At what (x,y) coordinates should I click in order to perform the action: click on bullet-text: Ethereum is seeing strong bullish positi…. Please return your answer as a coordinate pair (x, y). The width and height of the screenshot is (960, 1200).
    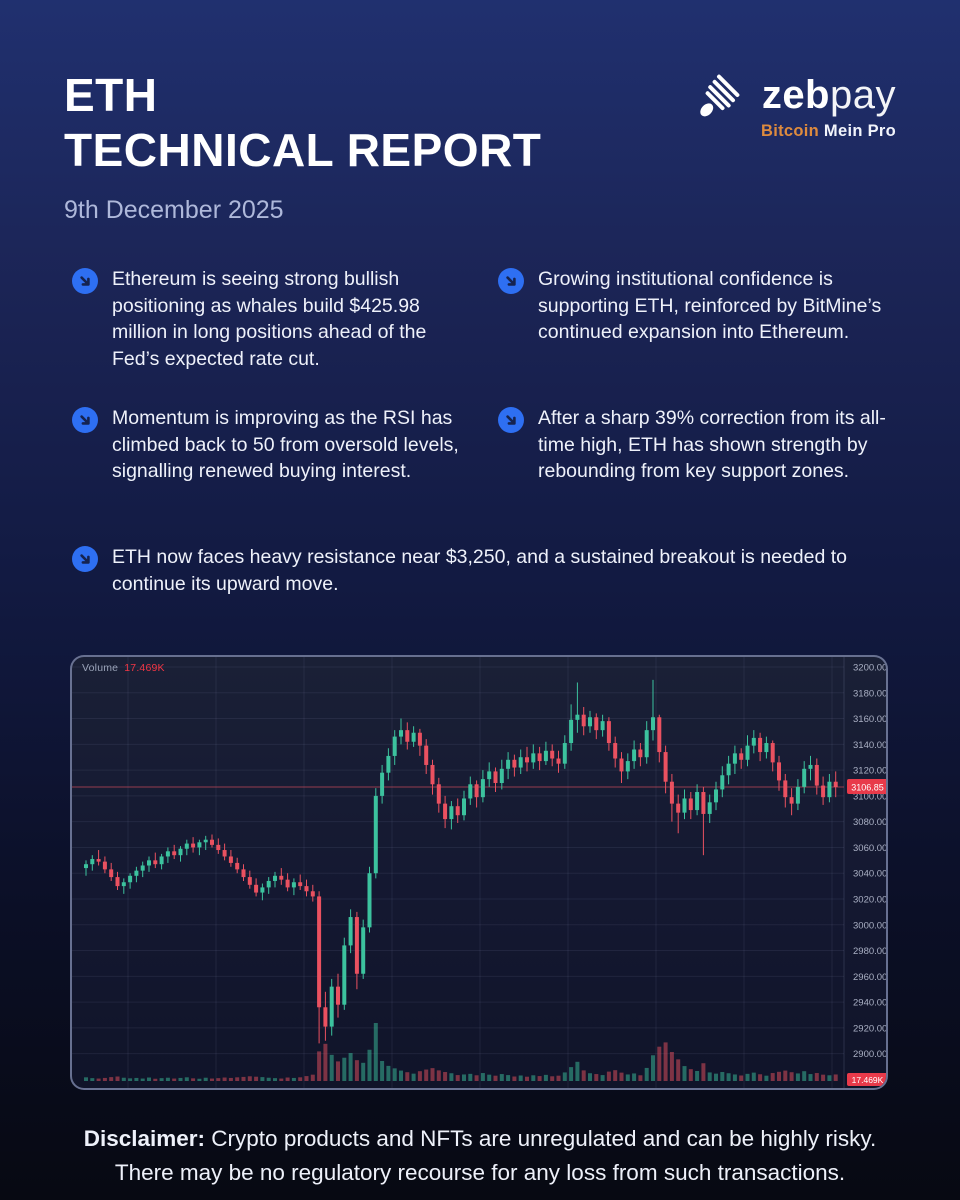
    Looking at the image, I should click on (269, 319).